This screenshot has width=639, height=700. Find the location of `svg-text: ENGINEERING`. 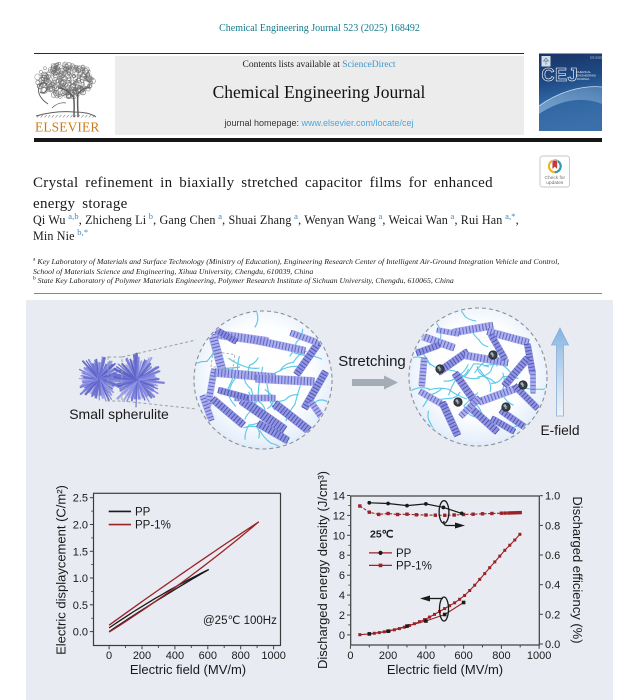

svg-text: ENGINEERING is located at coordinates (587, 76).